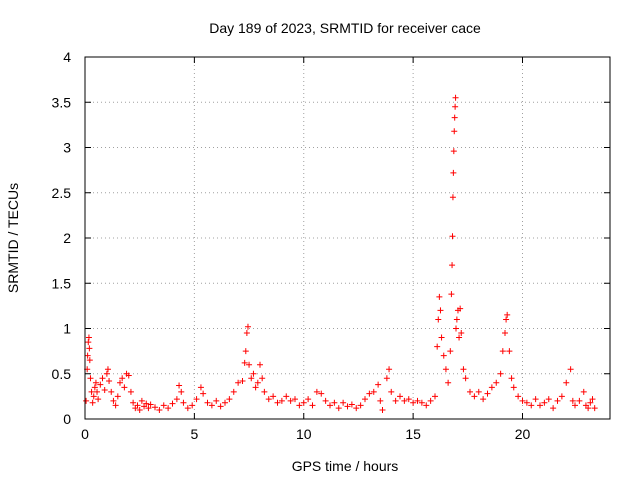  Describe the element at coordinates (67, 238) in the screenshot. I see `y-tick-label: 2` at that location.